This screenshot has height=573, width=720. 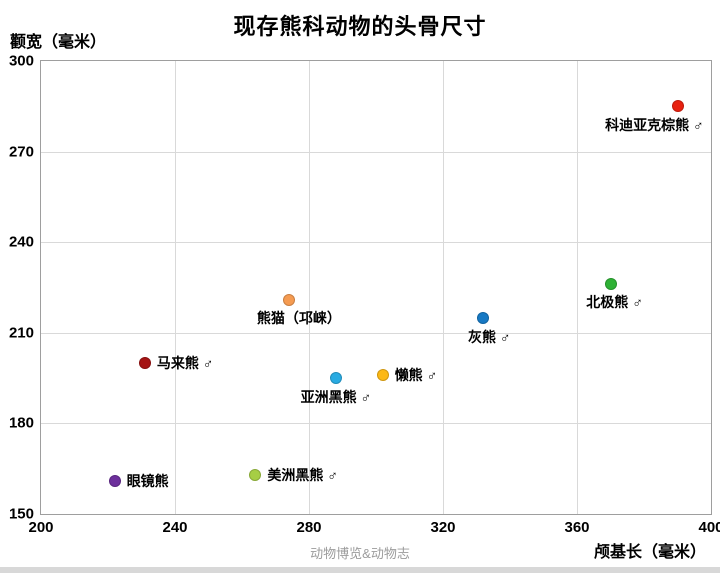 What do you see at coordinates (360, 26) in the screenshot?
I see `chart-title: 现存熊科动物的头骨尺寸` at bounding box center [360, 26].